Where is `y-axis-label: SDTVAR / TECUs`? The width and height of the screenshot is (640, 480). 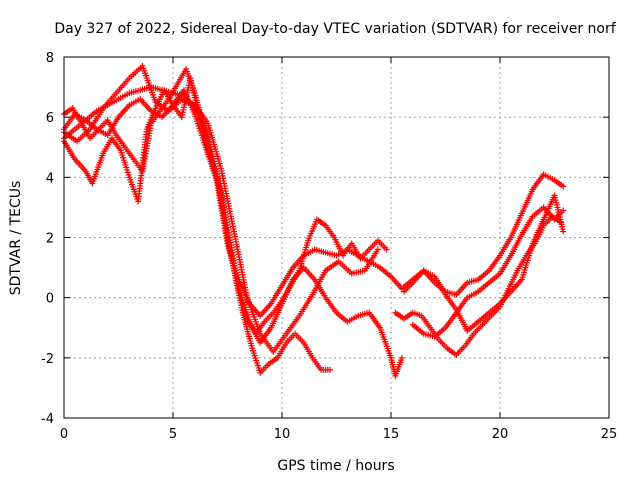
y-axis-label: SDTVAR / TECUs is located at coordinates (16, 238).